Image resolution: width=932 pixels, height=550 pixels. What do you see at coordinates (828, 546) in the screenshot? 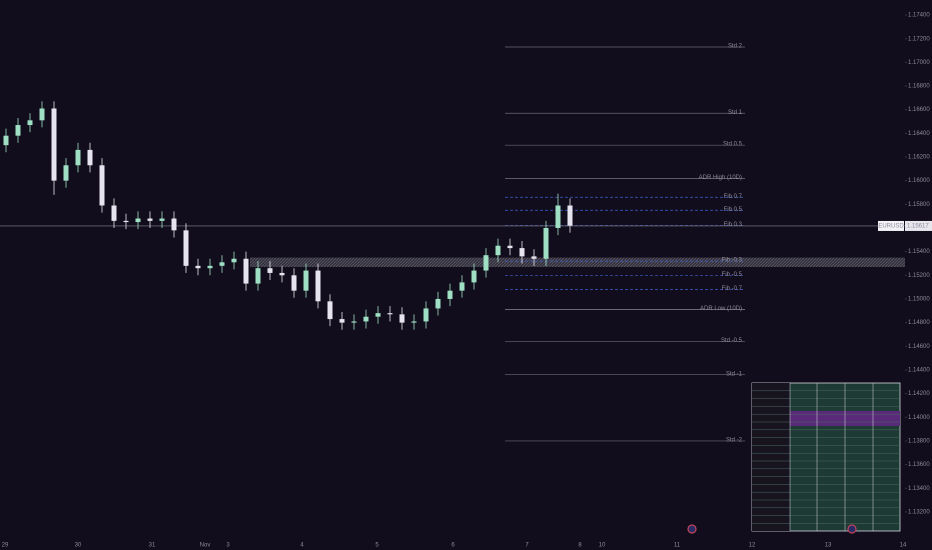
I see `x-tick-label: 13` at bounding box center [828, 546].